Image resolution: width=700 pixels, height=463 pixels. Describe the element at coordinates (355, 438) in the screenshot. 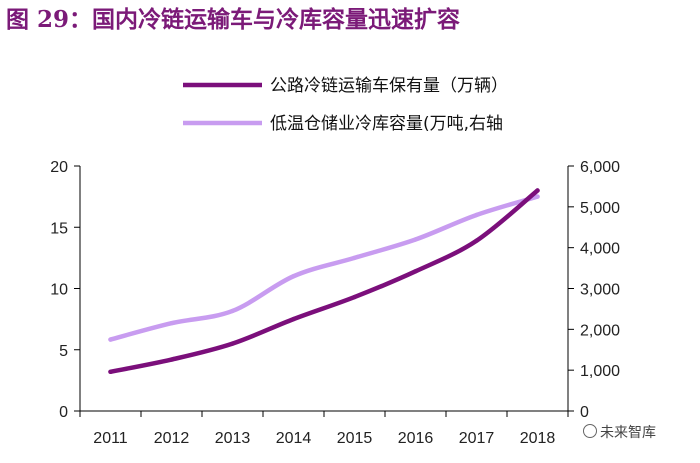

I see `x-tick-label: 2015` at that location.